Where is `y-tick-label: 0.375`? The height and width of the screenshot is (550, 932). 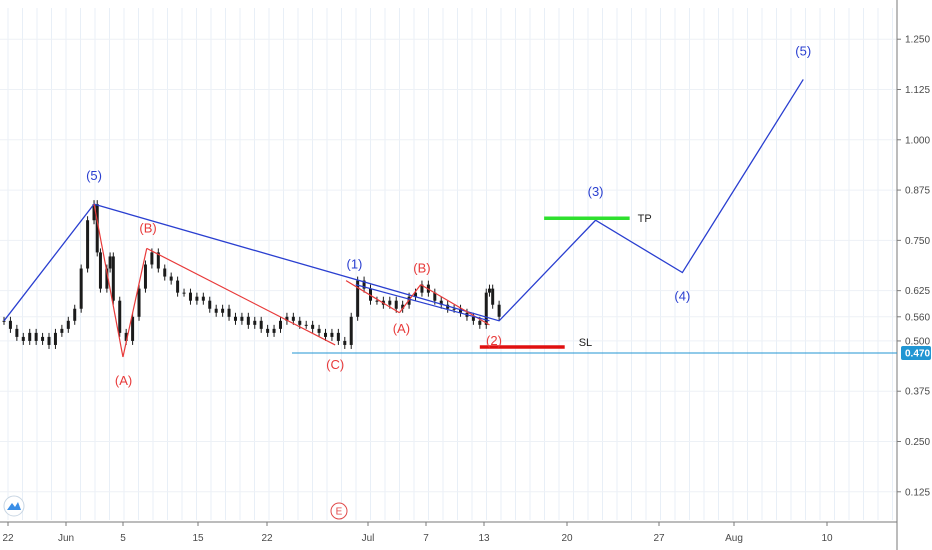
y-tick-label: 0.375 is located at coordinates (917, 392).